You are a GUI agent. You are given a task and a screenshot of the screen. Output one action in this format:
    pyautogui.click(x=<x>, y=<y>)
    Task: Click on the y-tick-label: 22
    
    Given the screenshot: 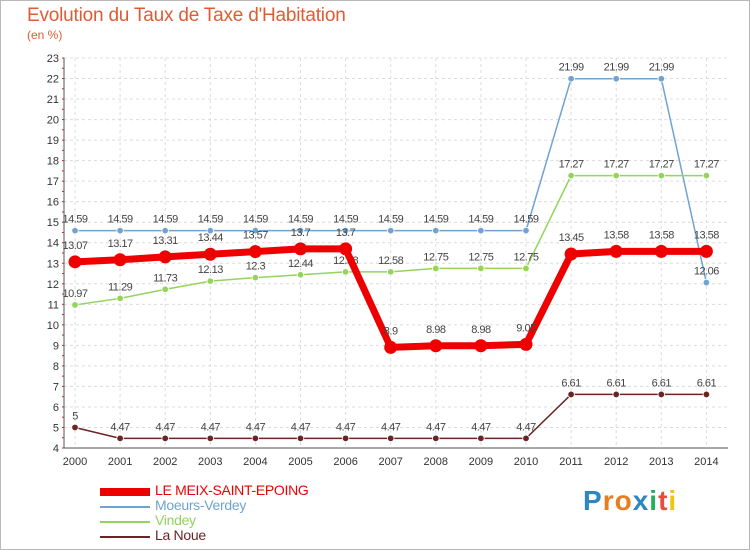 What is the action you would take?
    pyautogui.click(x=53, y=80)
    